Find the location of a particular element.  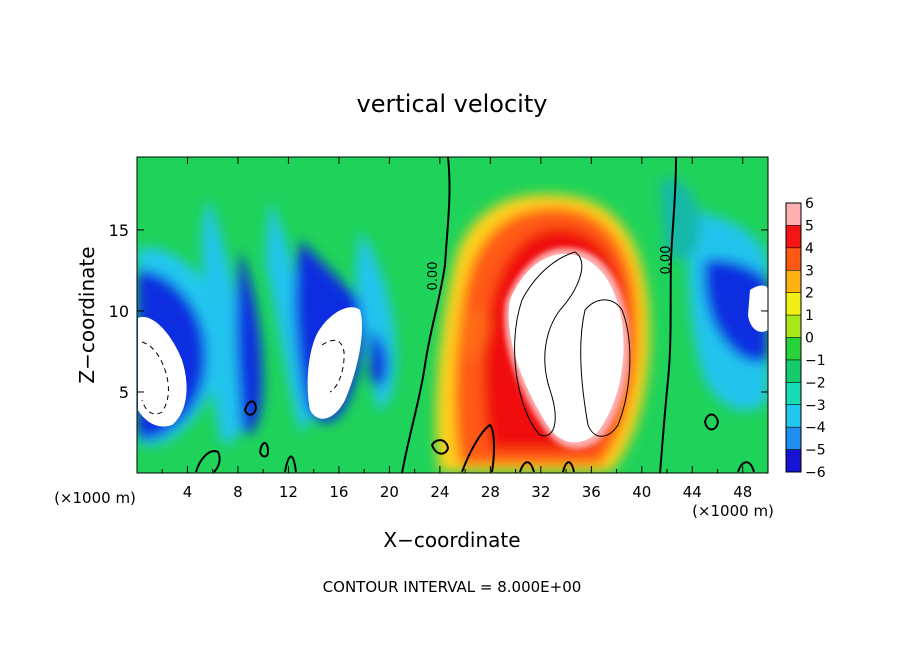

x-tick-label: 16 is located at coordinates (338, 492).